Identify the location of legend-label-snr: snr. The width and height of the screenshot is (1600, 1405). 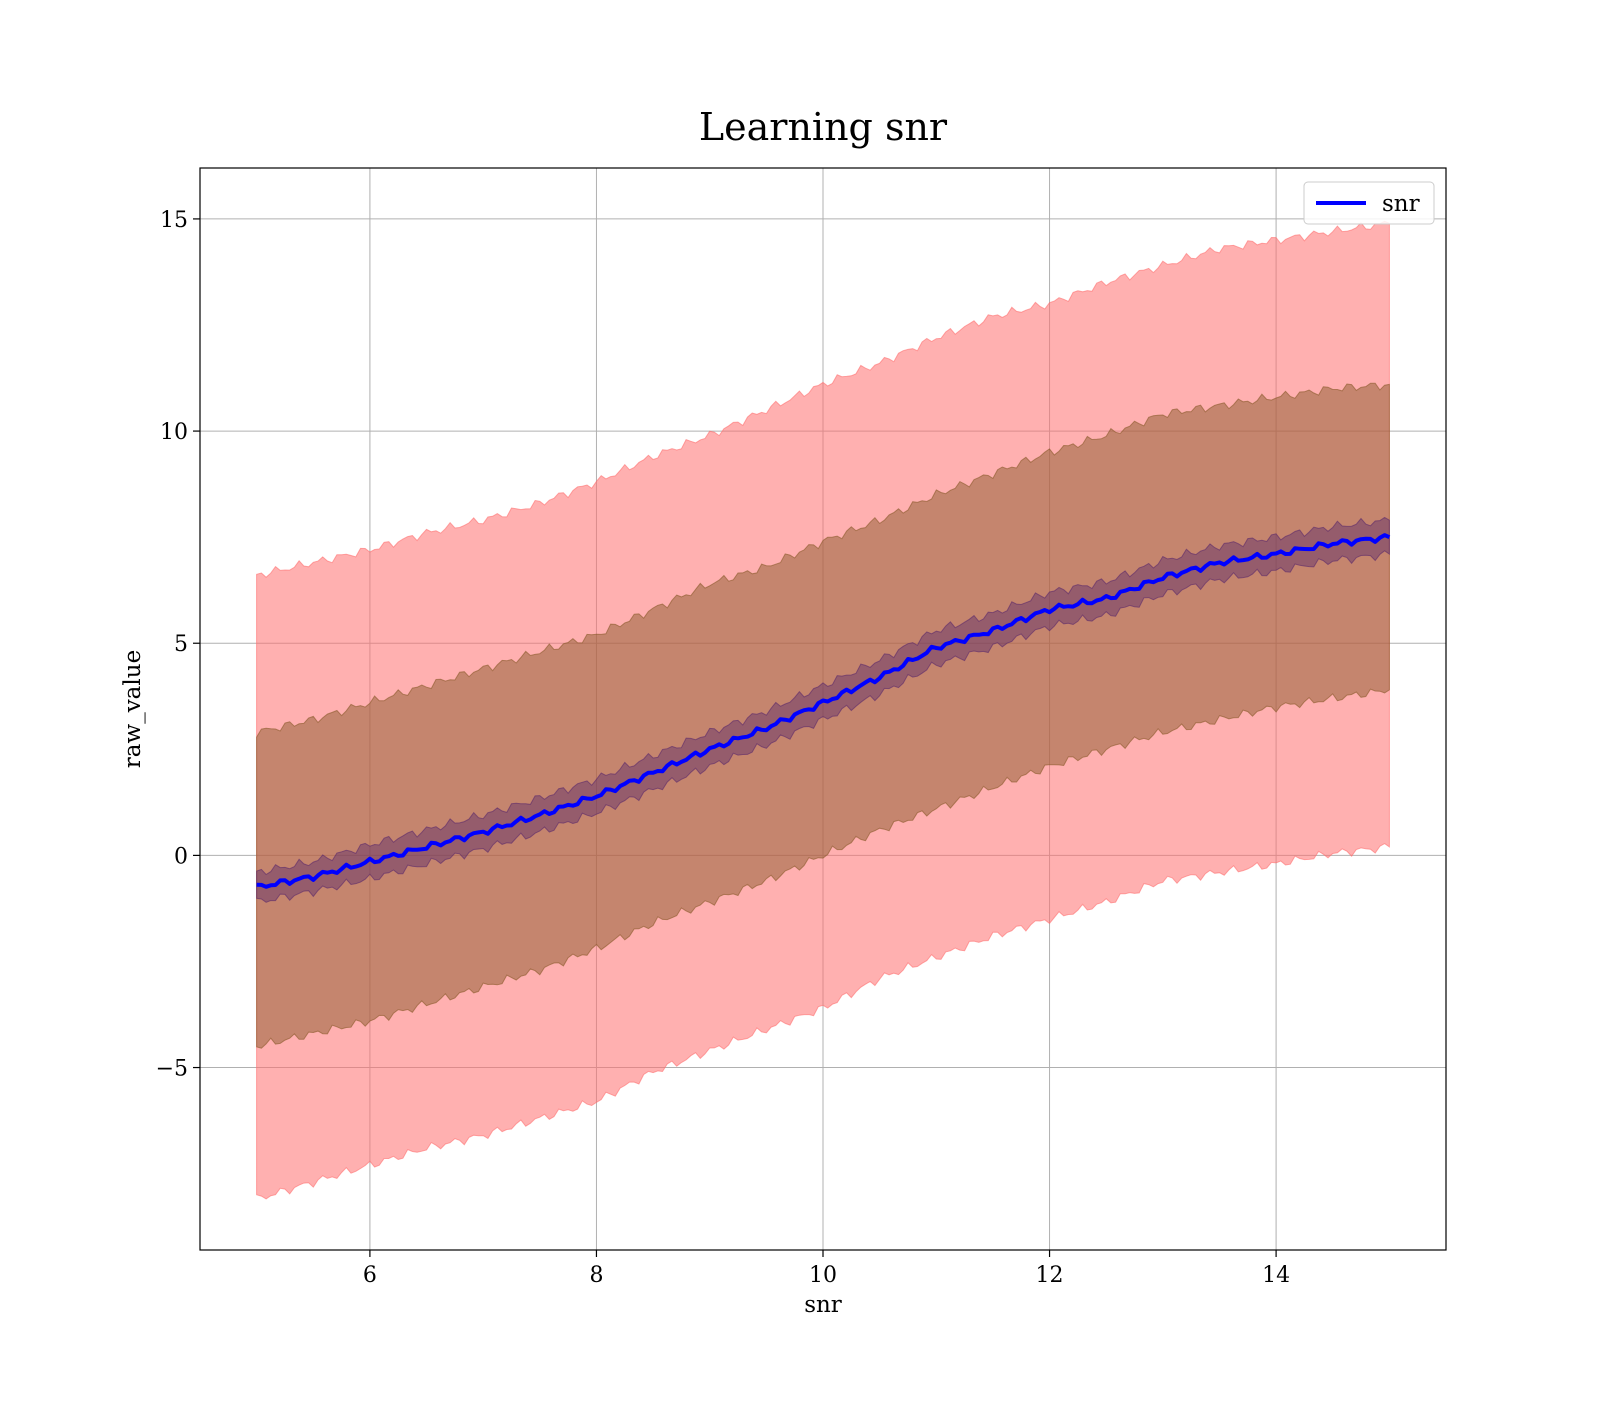
(1401, 204).